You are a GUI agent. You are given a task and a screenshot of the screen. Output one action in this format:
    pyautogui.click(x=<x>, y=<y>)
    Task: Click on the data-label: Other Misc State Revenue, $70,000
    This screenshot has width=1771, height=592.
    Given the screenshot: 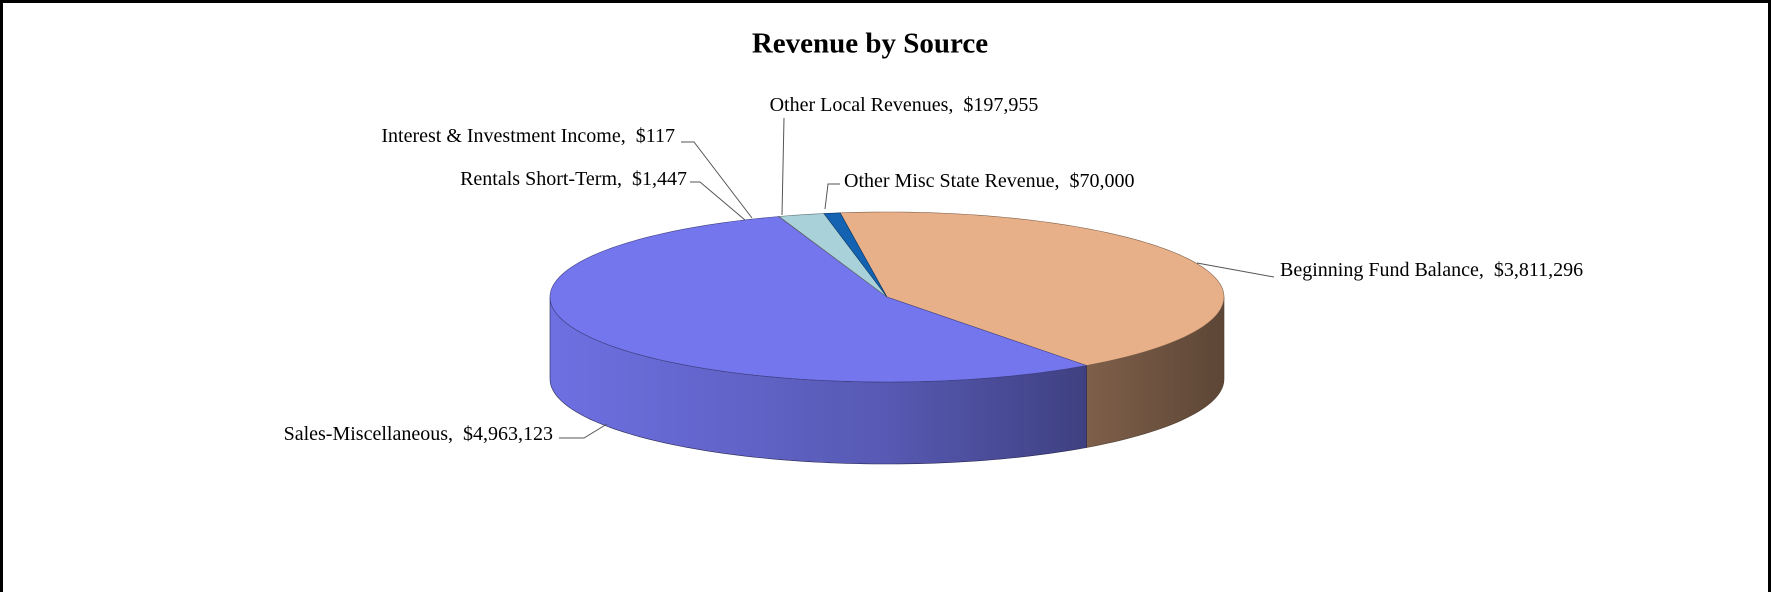 What is the action you would take?
    pyautogui.click(x=989, y=181)
    